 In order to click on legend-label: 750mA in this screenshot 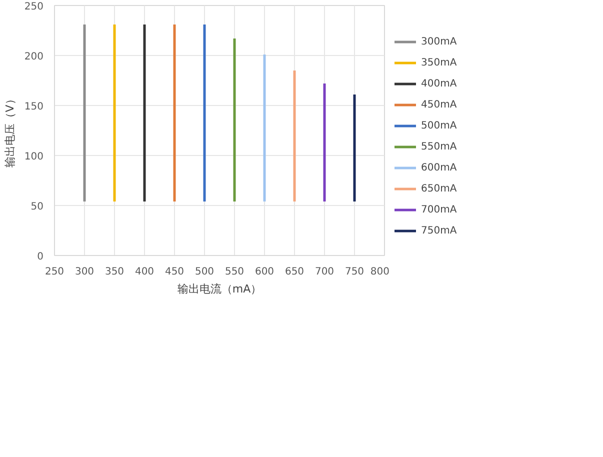, I will do `click(439, 230)`.